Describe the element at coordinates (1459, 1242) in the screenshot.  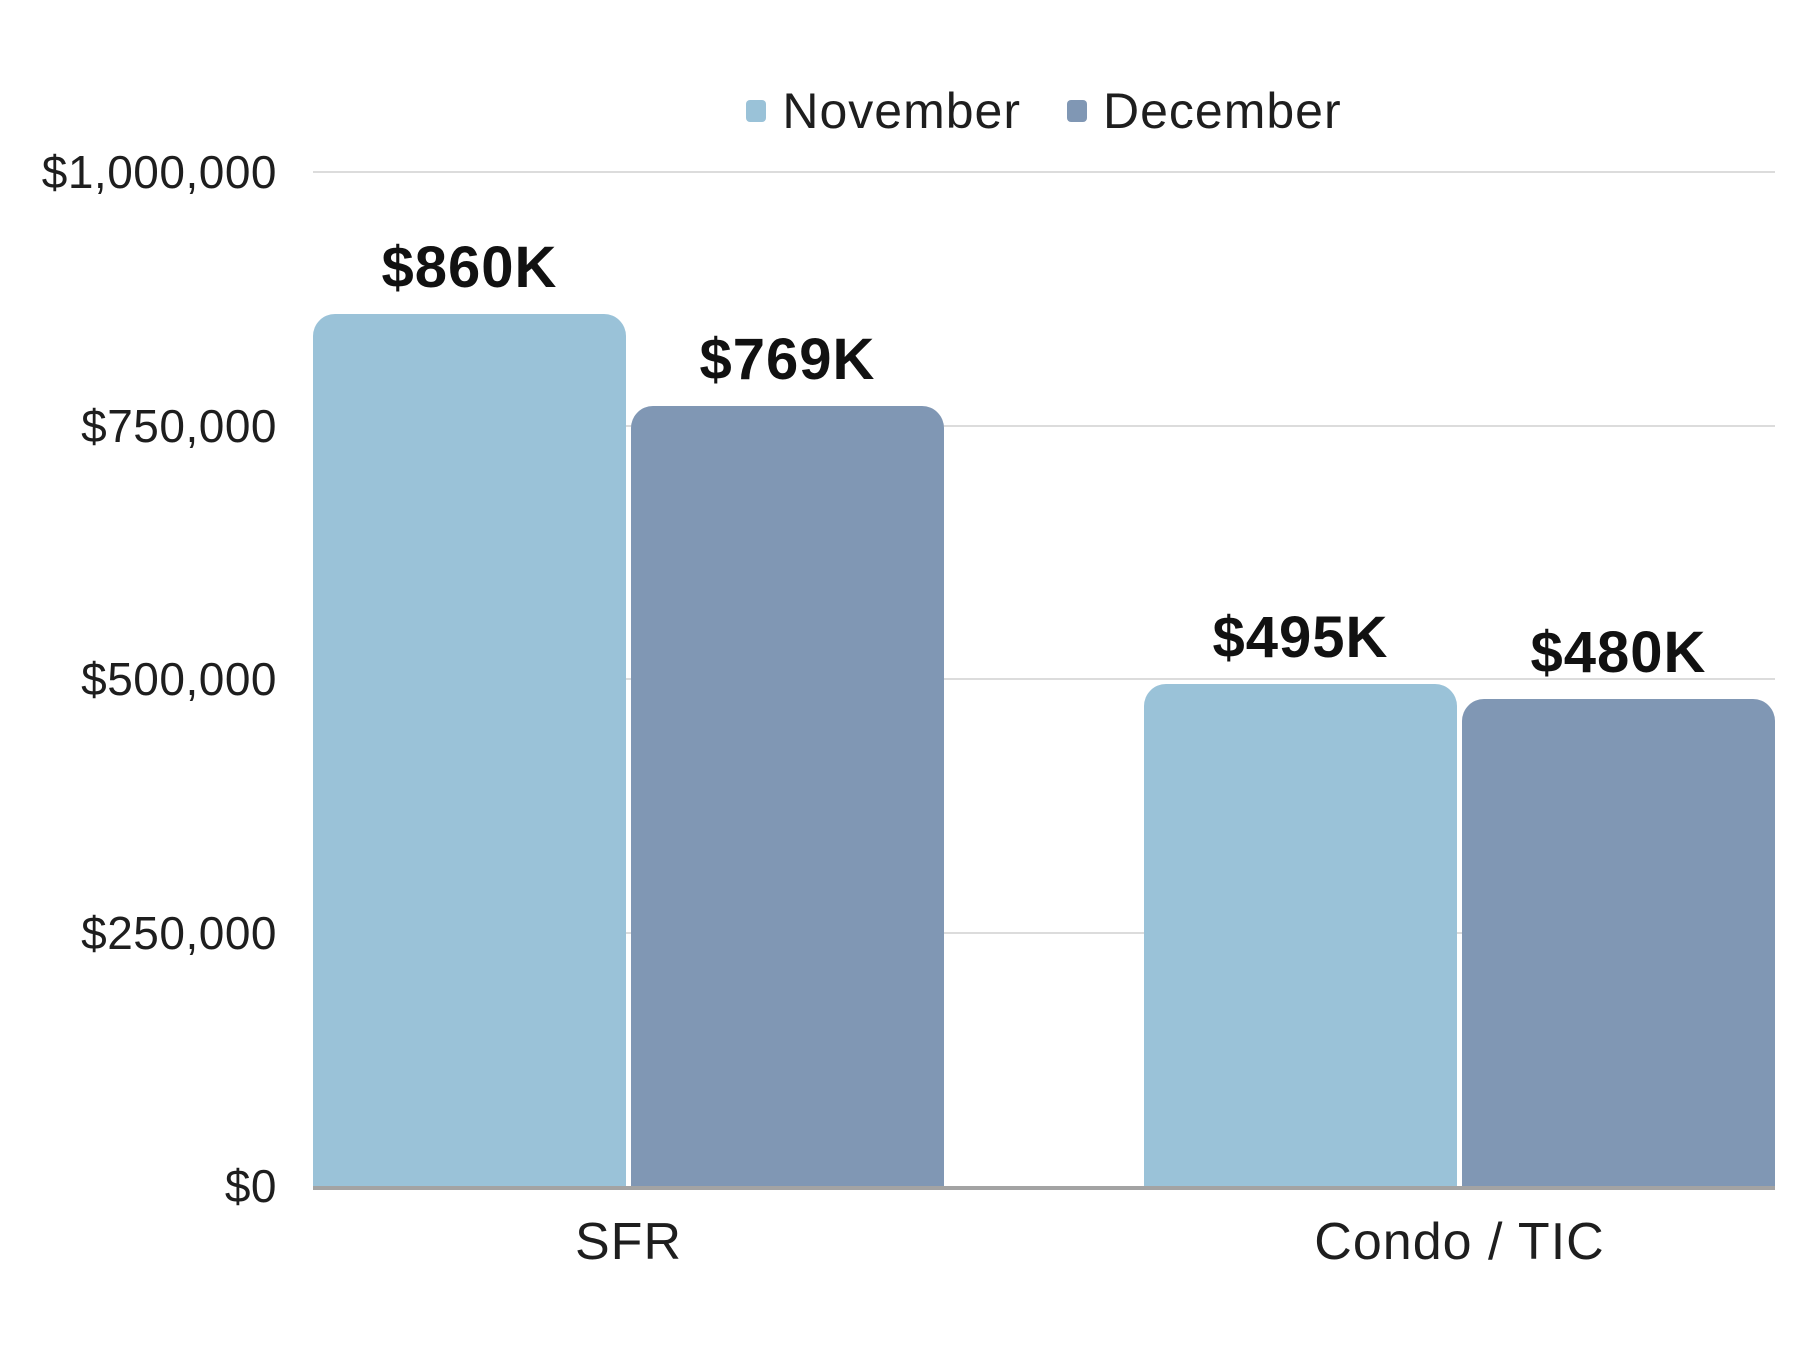
I see `x-axis-category-label: Condo / TIC` at that location.